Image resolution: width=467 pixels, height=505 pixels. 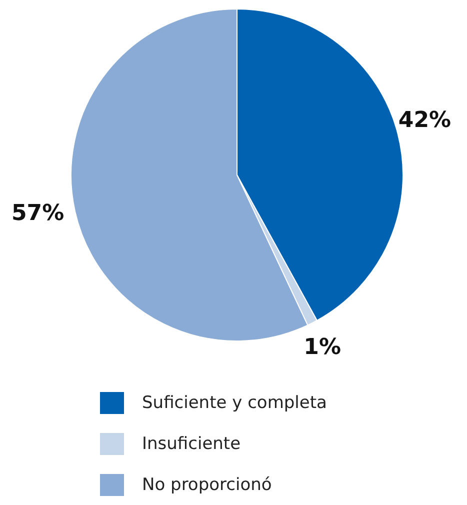 What do you see at coordinates (234, 402) in the screenshot?
I see `legend-label: Suficiente y completa` at bounding box center [234, 402].